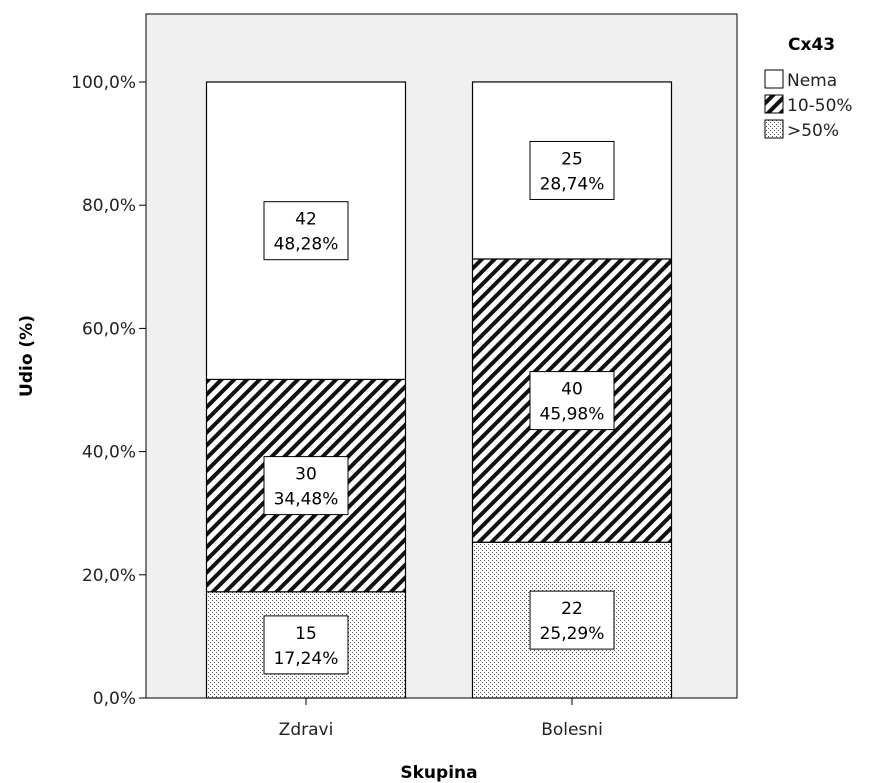 This screenshot has height=783, width=870. Describe the element at coordinates (306, 475) in the screenshot. I see `data-label-count: 30` at that location.